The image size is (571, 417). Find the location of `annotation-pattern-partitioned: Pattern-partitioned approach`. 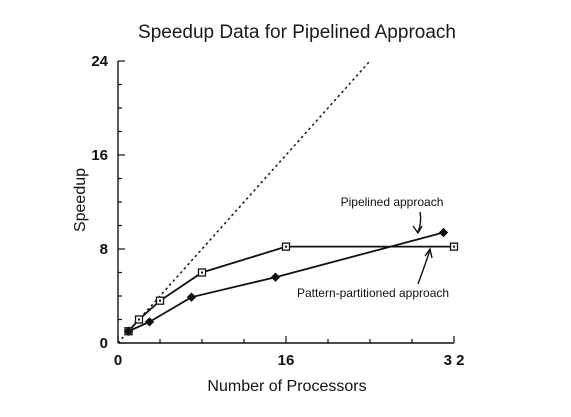

annotation-pattern-partitioned: Pattern-partitioned approach is located at coordinates (373, 293).